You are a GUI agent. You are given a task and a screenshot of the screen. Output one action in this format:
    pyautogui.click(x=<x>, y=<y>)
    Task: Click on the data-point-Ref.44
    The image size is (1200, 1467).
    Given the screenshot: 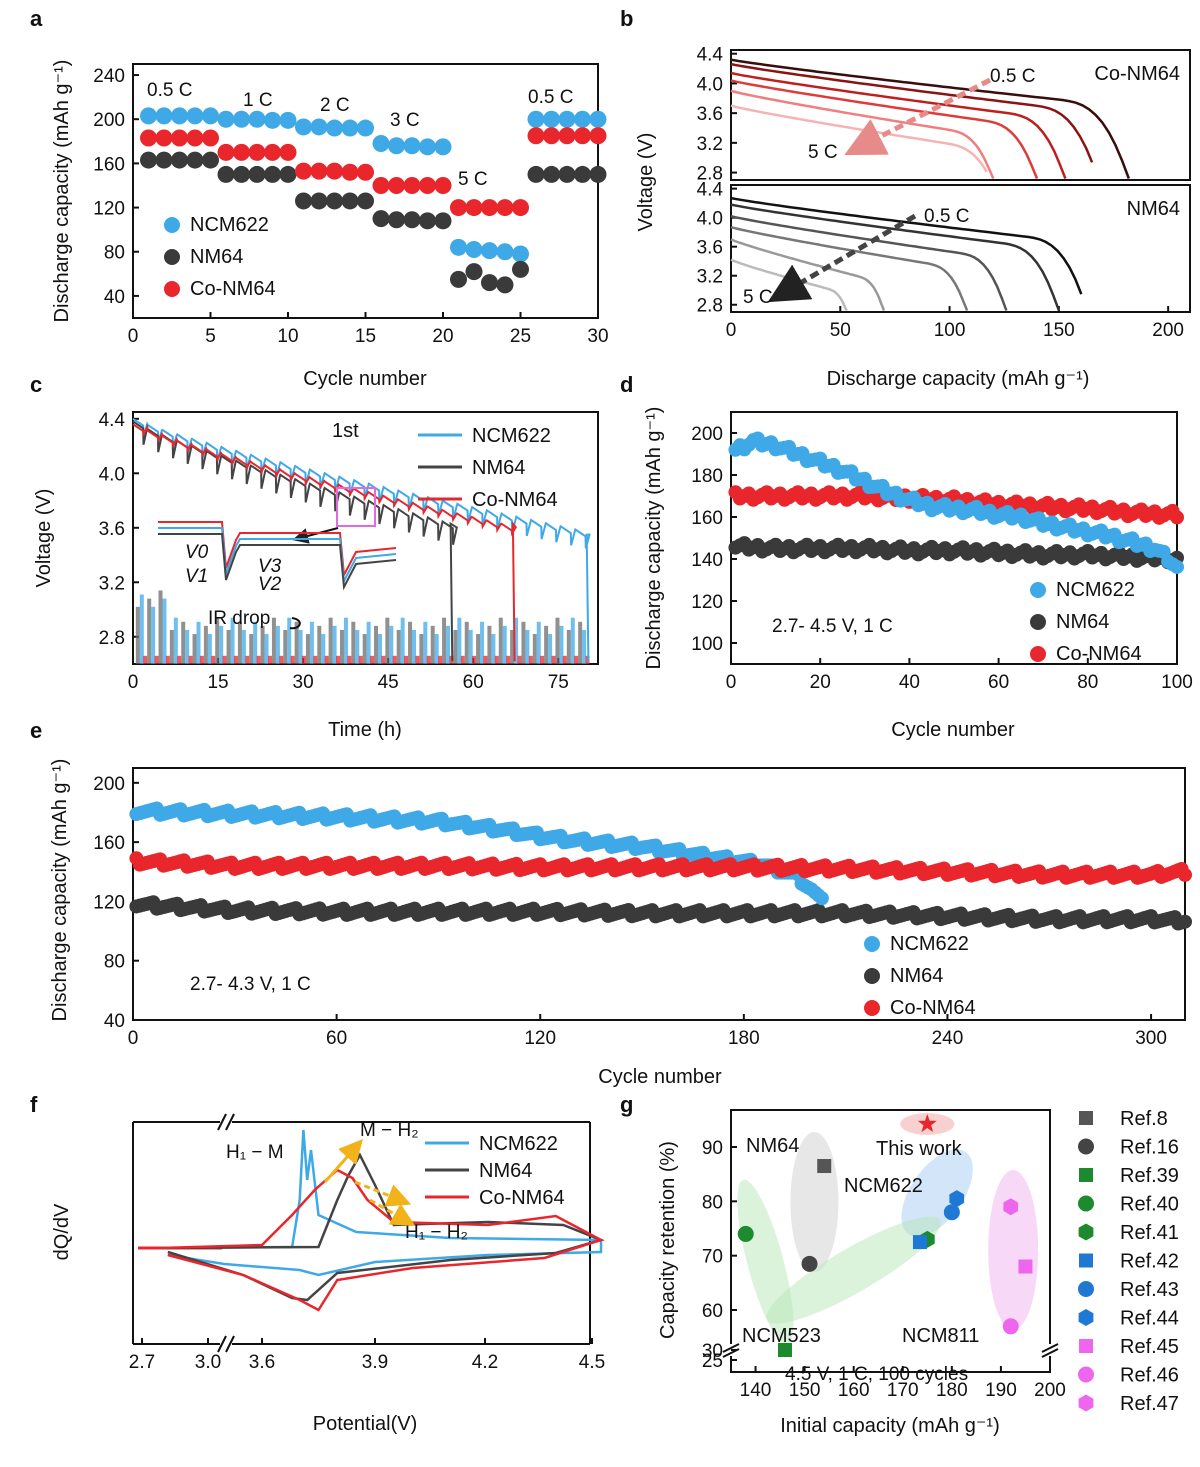 What is the action you would take?
    pyautogui.click(x=957, y=1199)
    